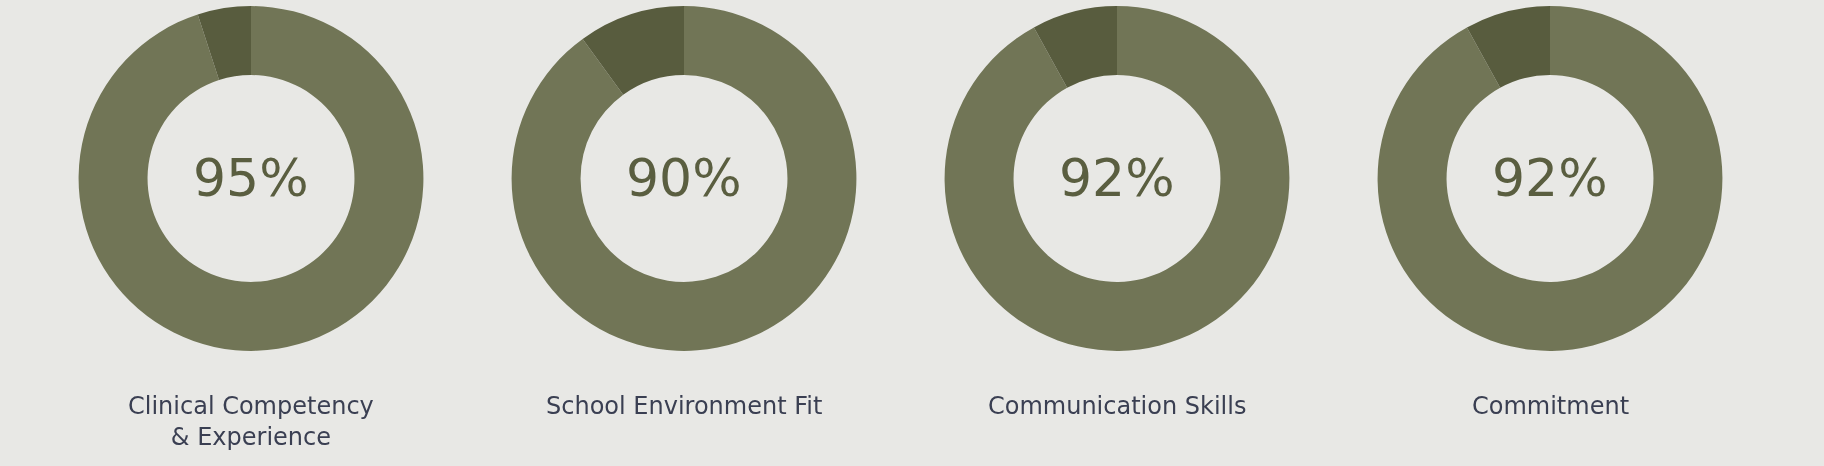  I want to click on data-label: 90%, so click(684, 178).